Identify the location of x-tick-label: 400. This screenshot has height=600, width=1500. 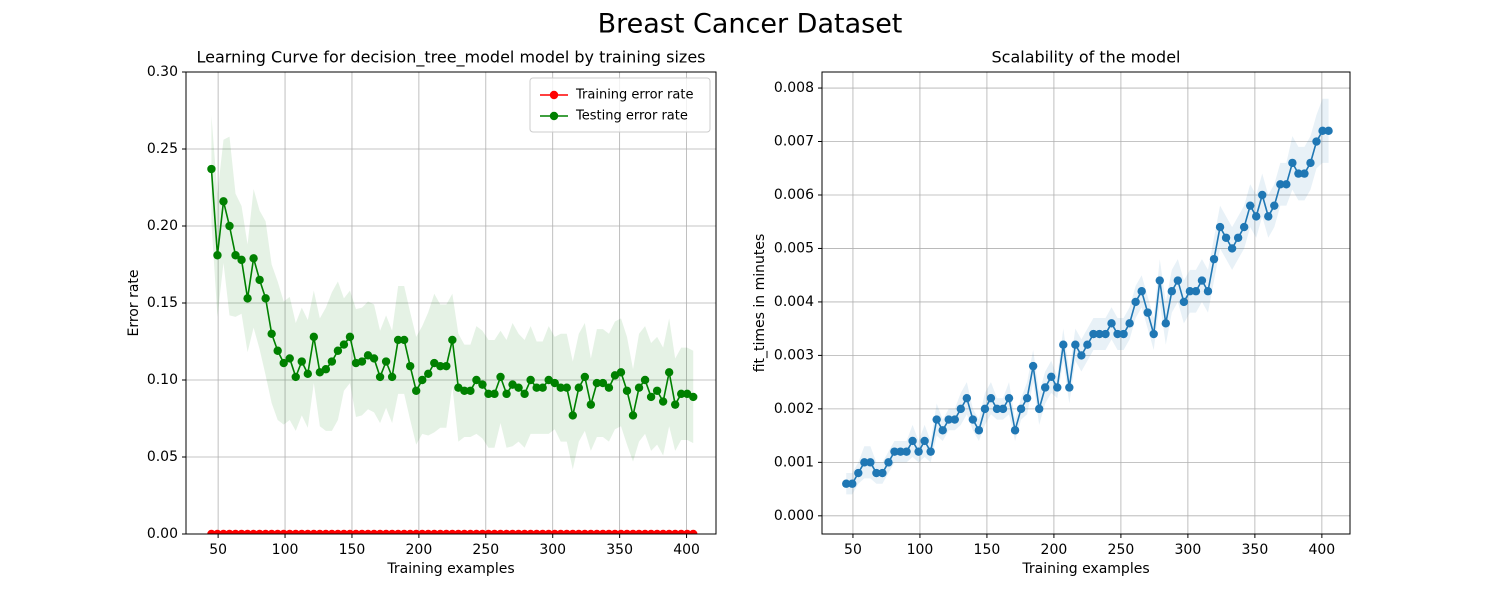
(1321, 550).